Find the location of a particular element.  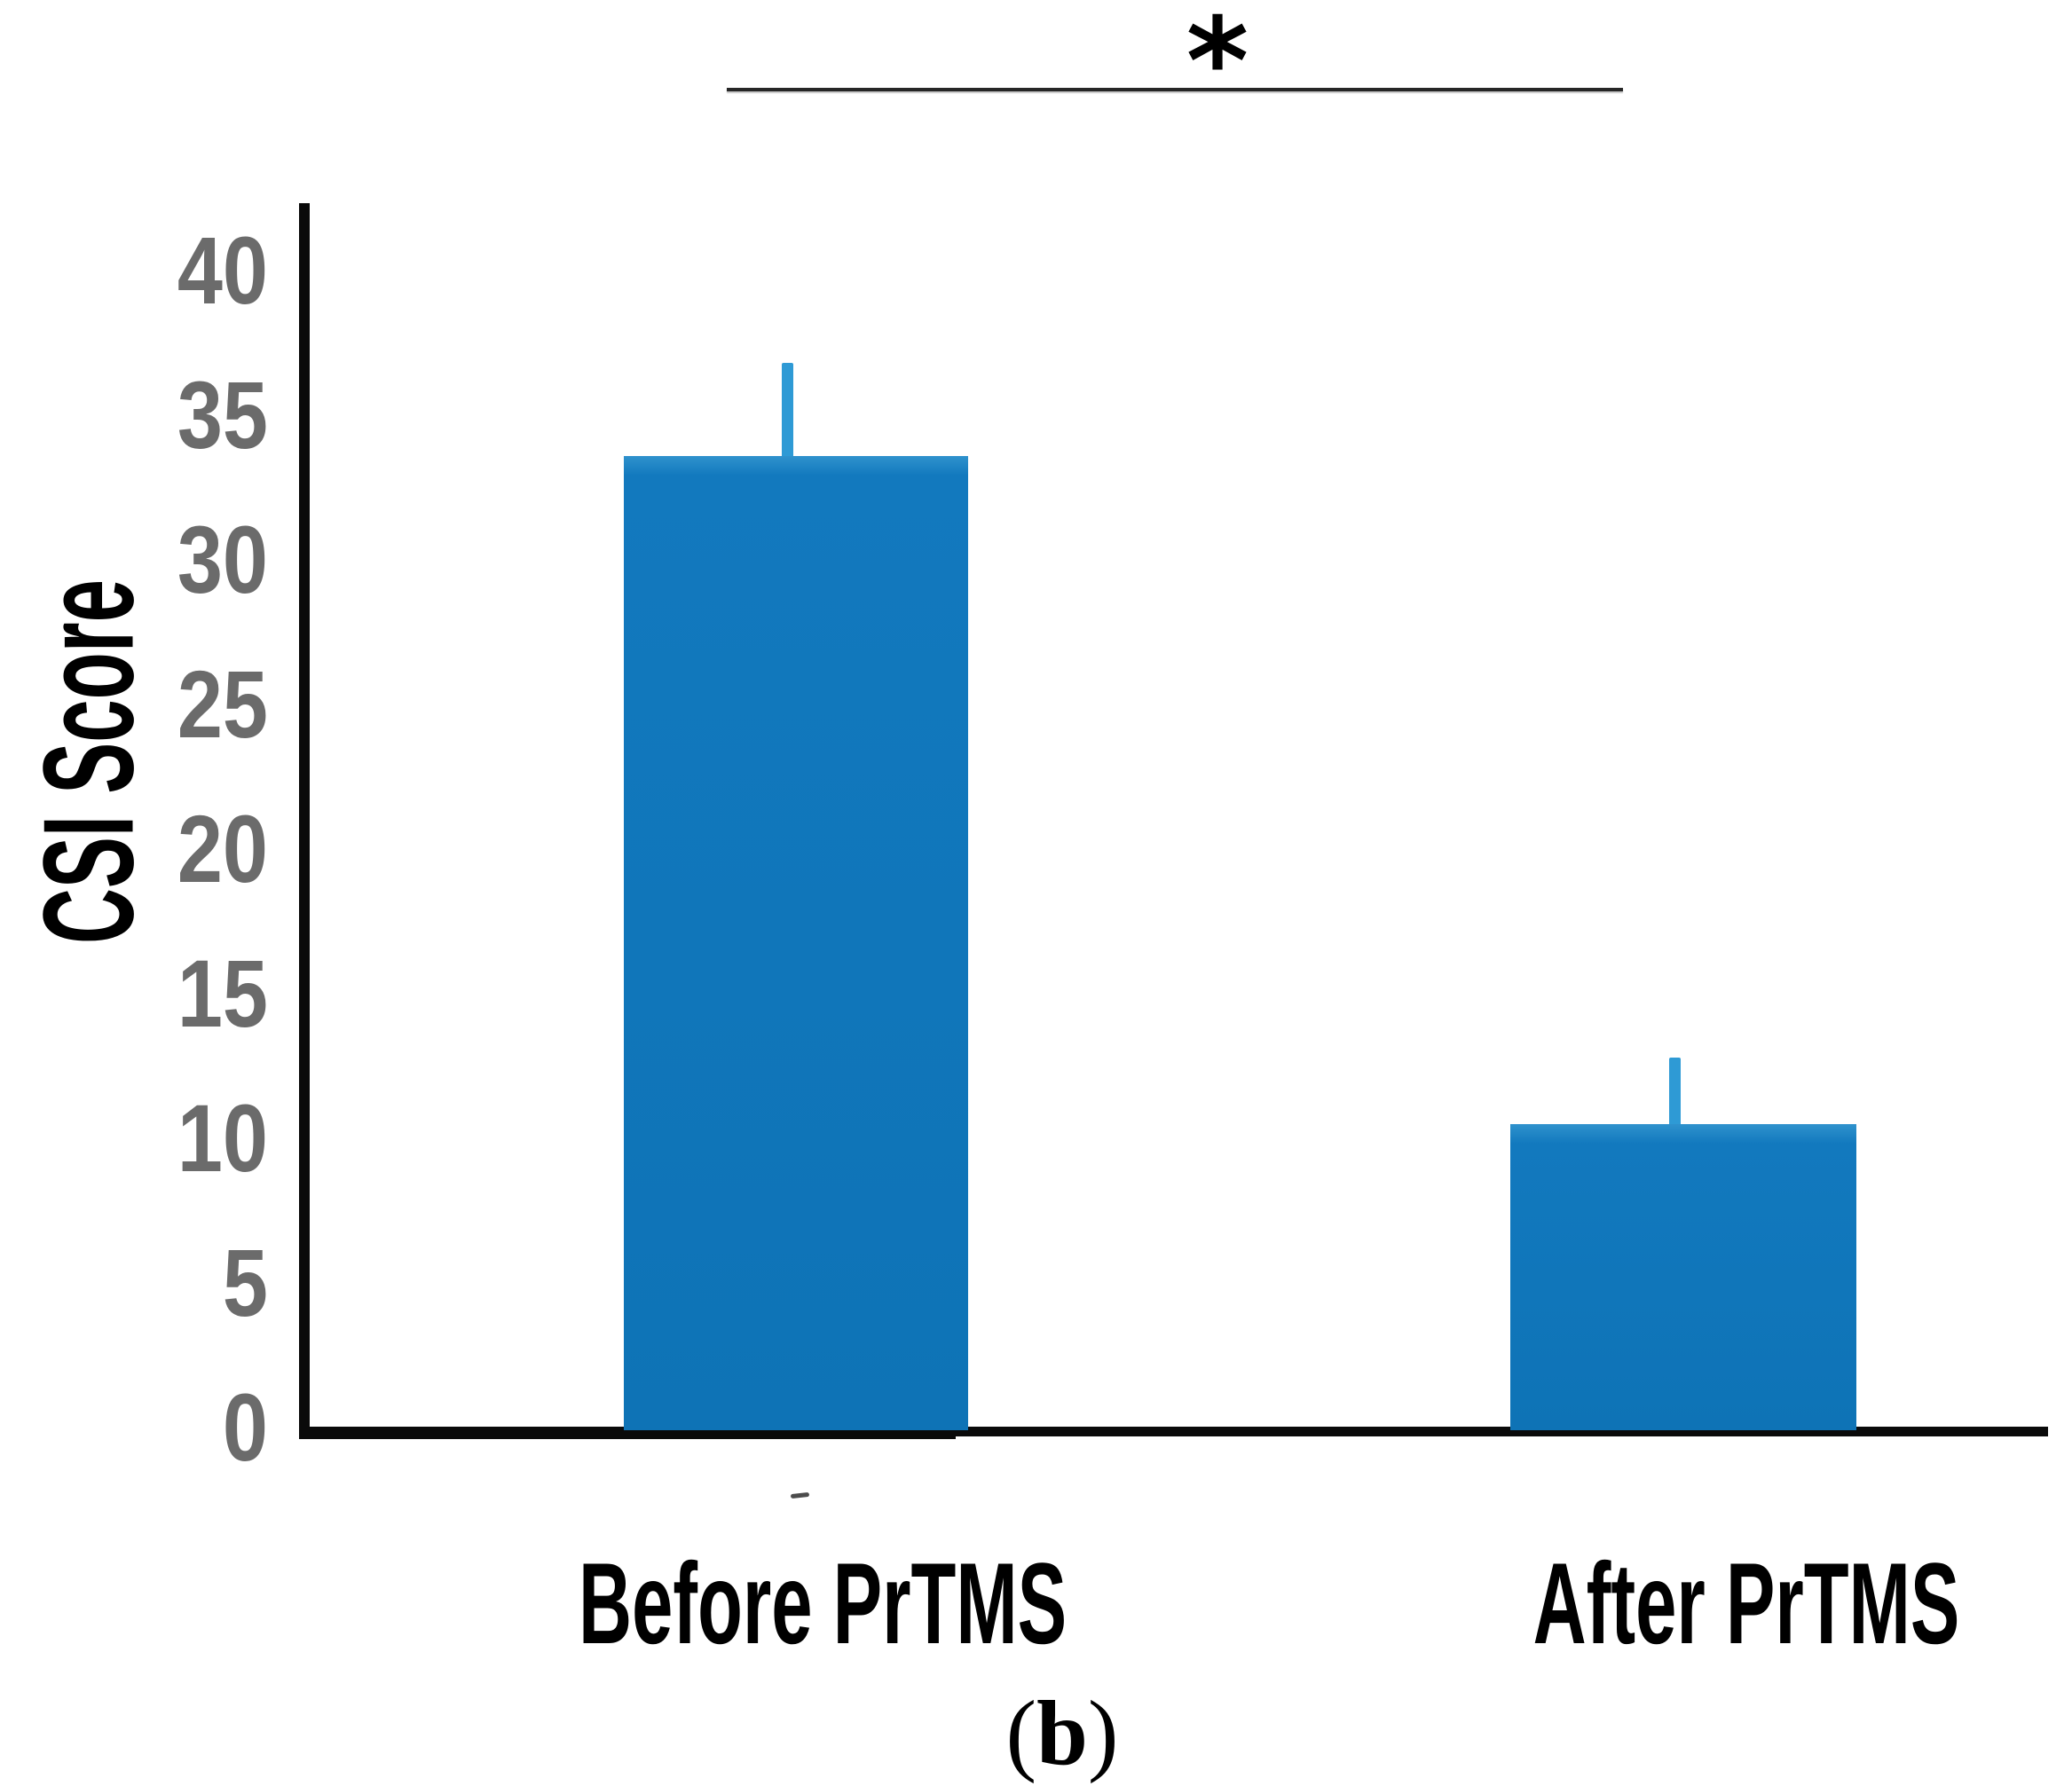

x-axis-line-thick-segment is located at coordinates (628, 1436).